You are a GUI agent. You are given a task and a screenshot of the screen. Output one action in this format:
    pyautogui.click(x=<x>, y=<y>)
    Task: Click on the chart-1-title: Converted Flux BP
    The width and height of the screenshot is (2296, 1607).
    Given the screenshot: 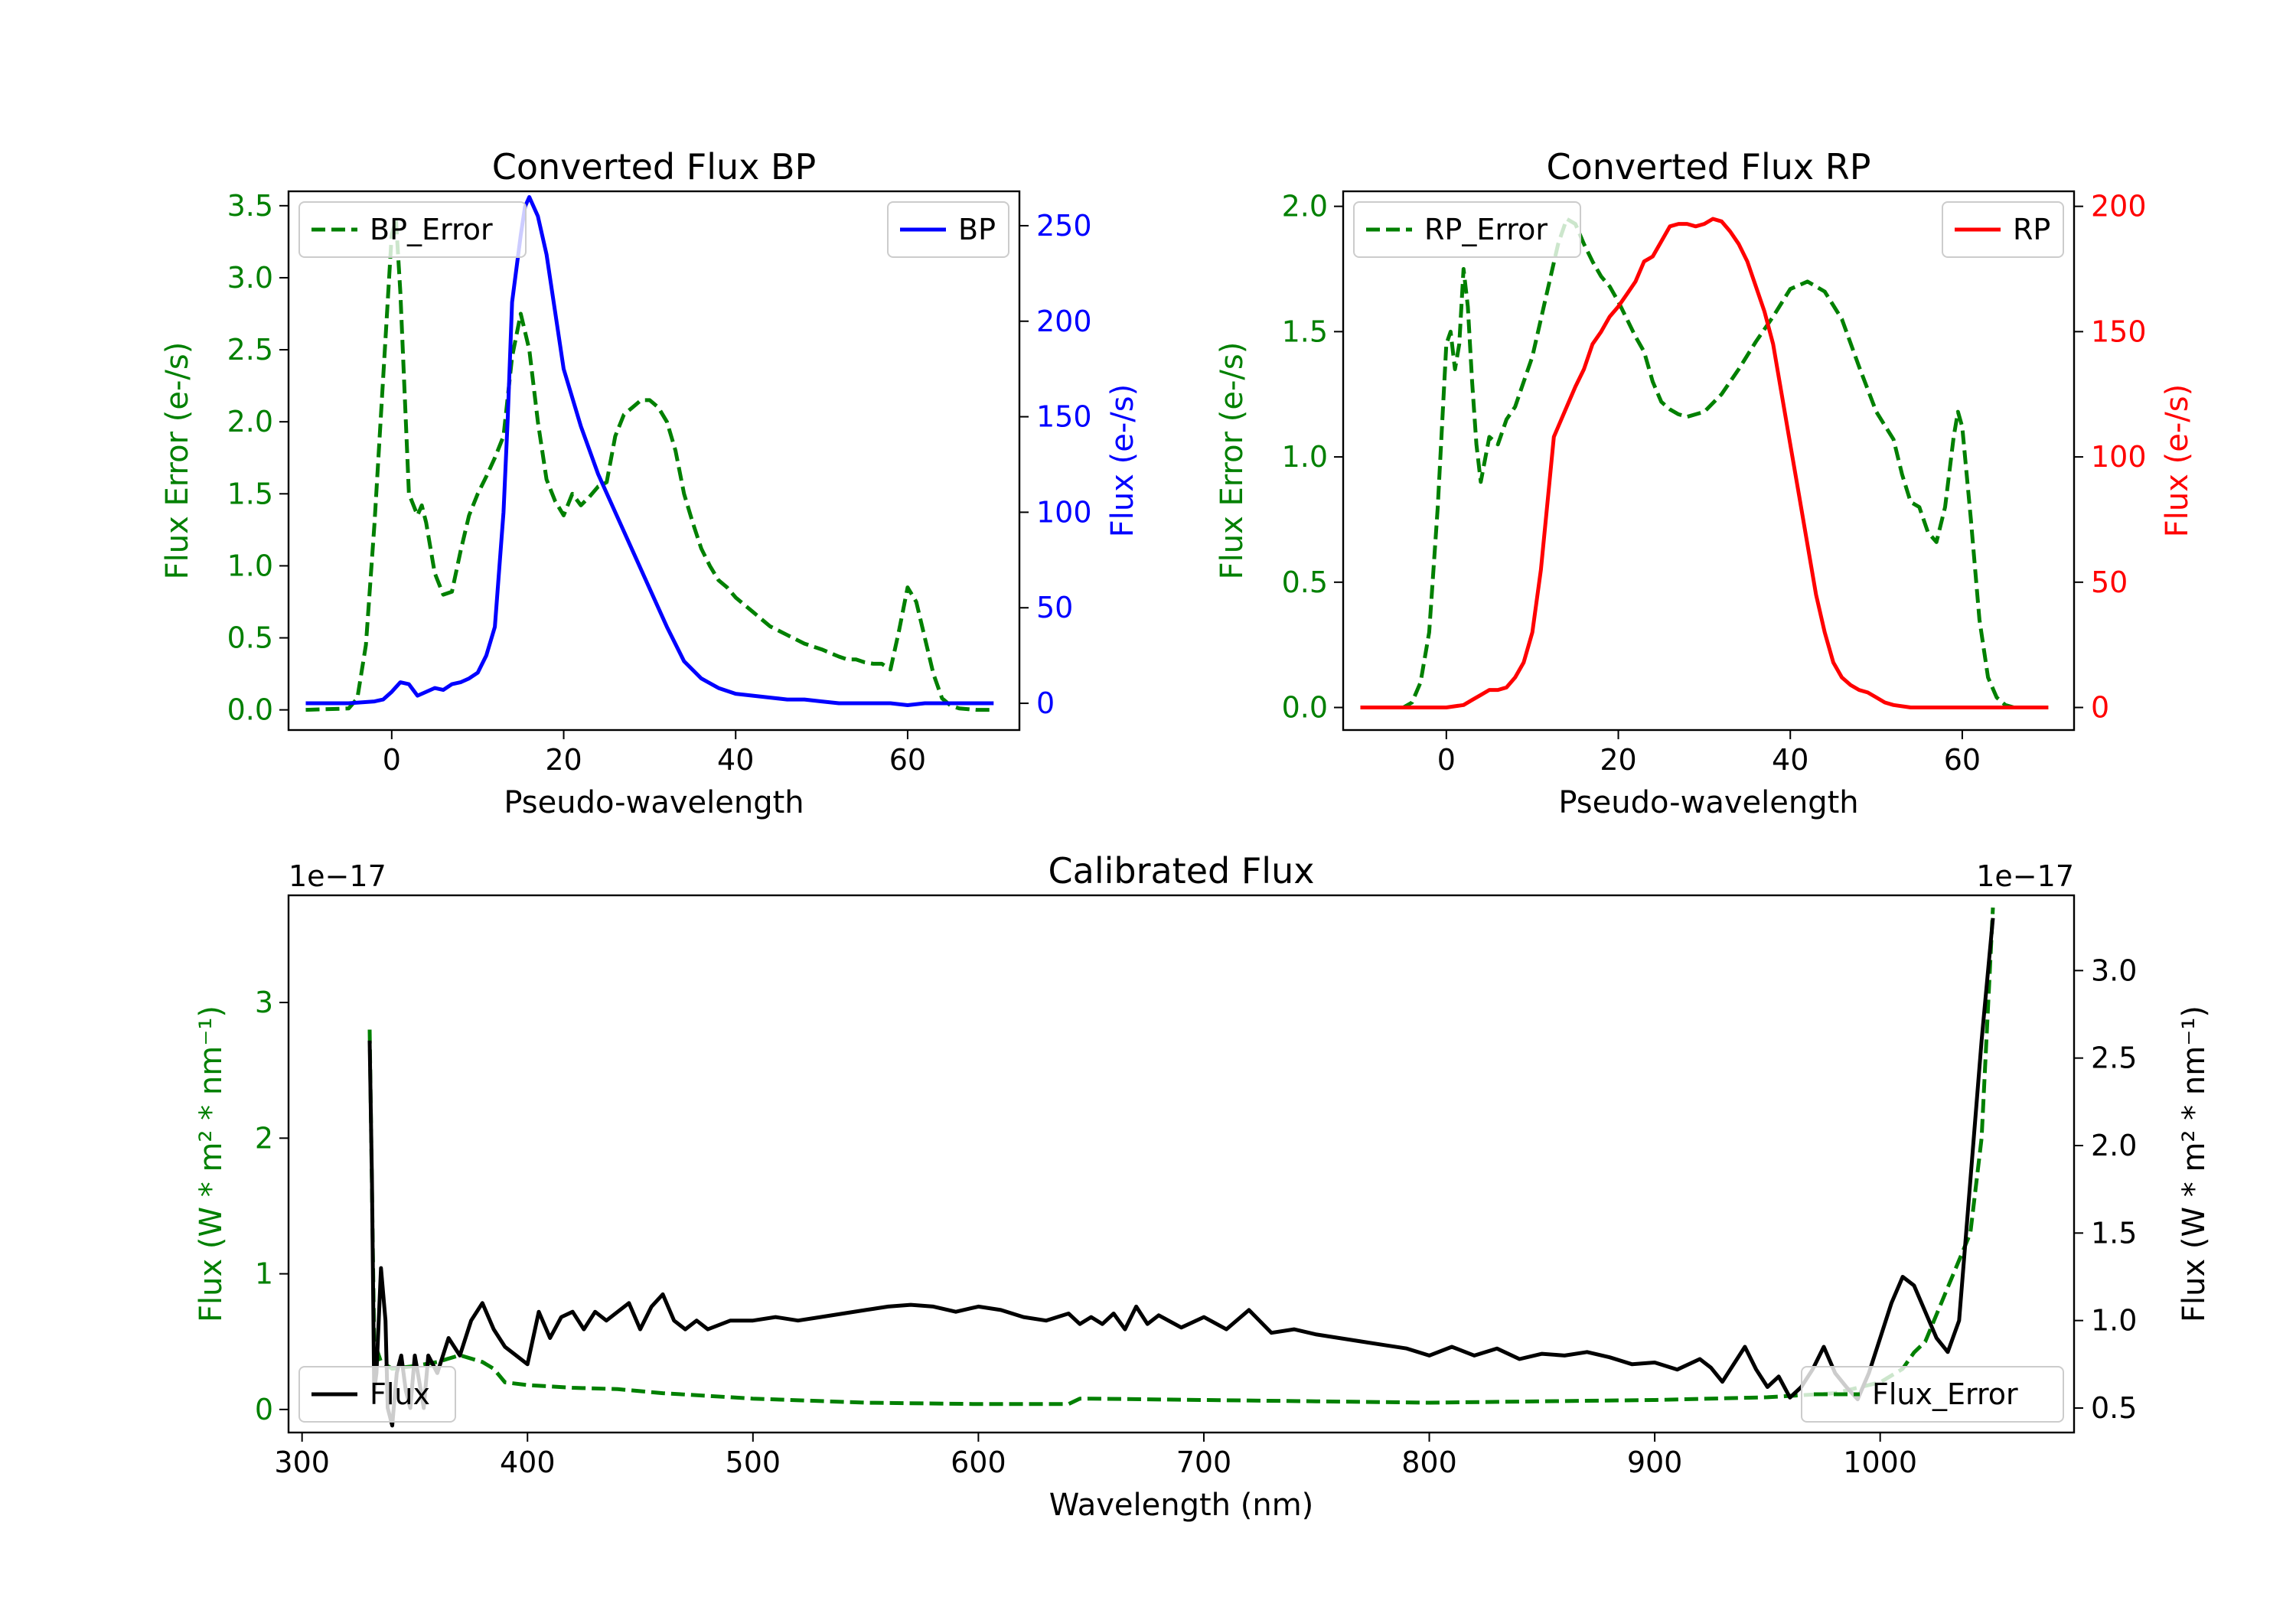 What is the action you would take?
    pyautogui.click(x=654, y=166)
    